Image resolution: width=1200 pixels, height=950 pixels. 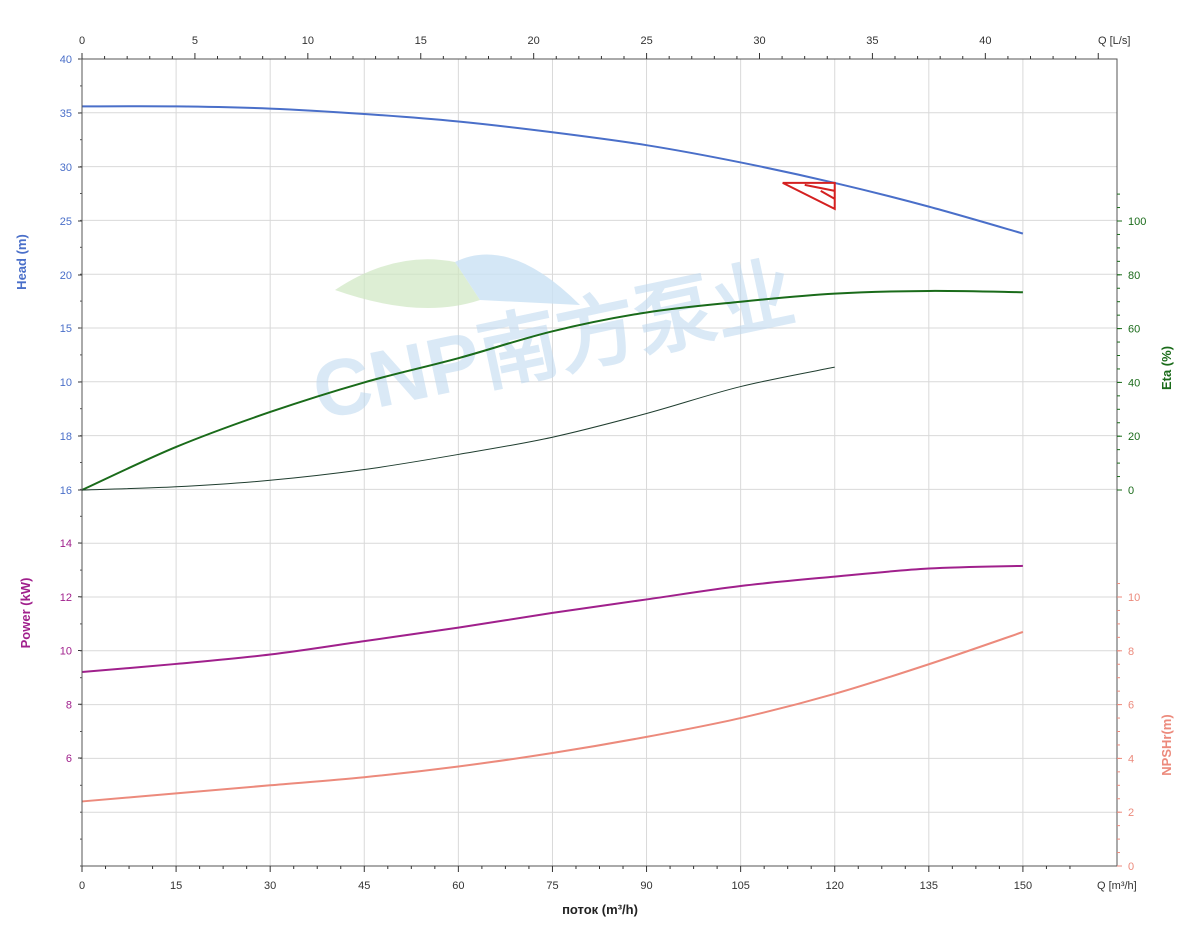 I want to click on curve-power, so click(x=552, y=618).